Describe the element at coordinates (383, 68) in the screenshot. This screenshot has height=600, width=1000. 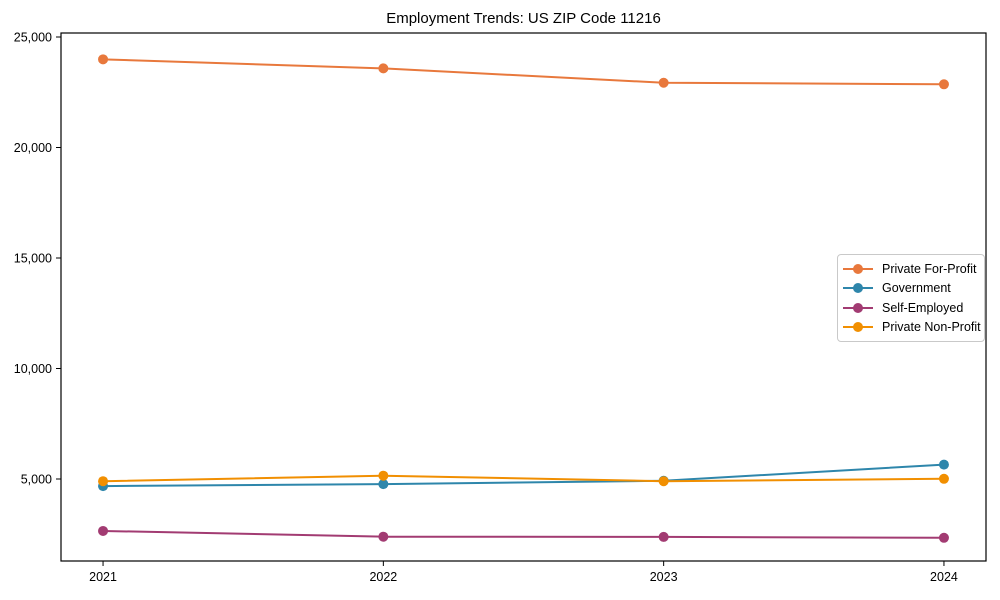
I see `series-marker-private-for-profit-2022` at that location.